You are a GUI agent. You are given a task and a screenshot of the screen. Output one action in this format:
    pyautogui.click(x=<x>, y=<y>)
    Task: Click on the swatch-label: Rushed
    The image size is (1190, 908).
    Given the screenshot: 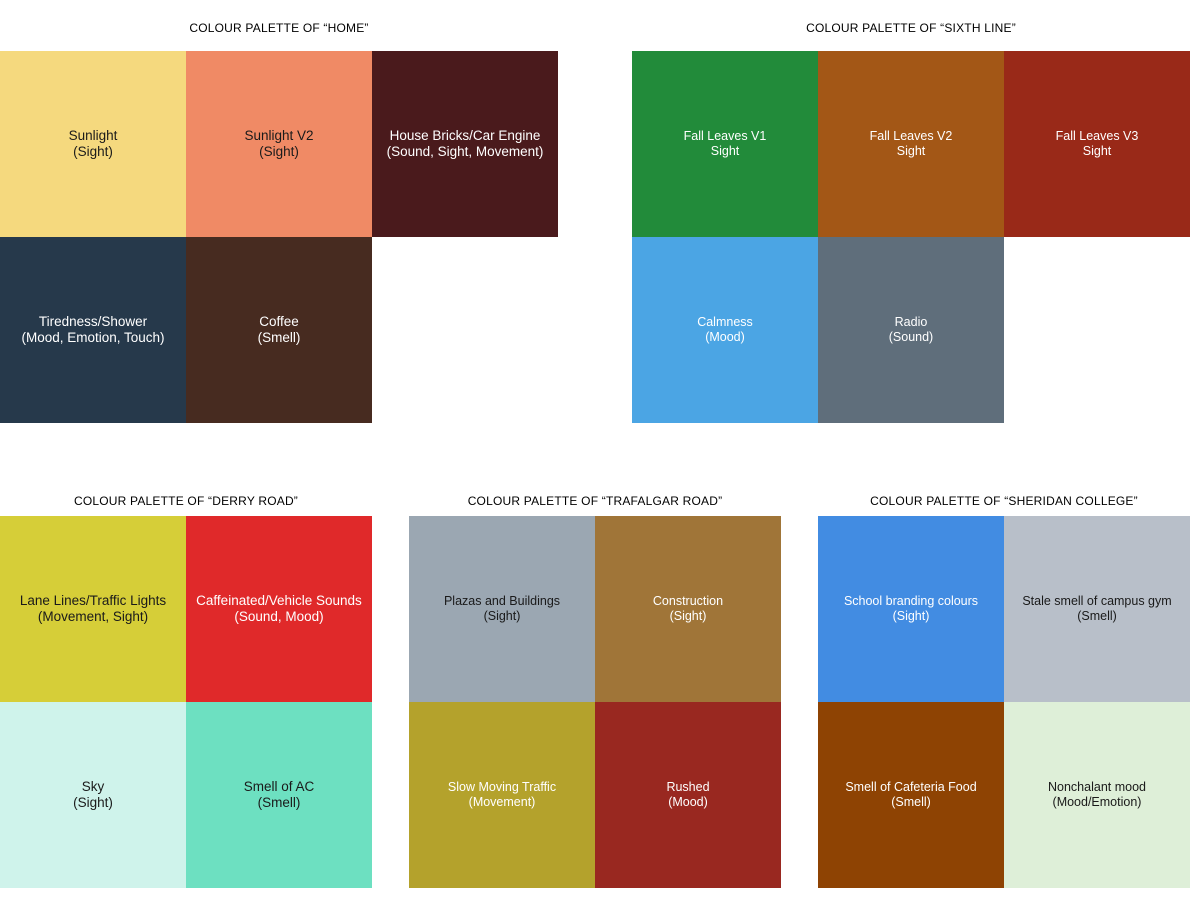 What is the action you would take?
    pyautogui.click(x=688, y=787)
    